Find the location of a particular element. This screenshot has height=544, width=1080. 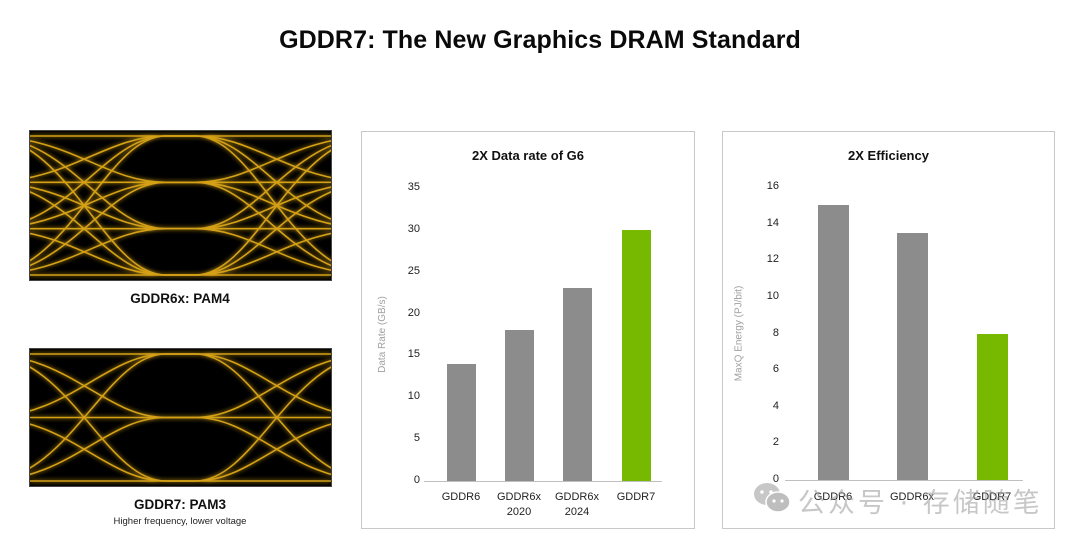

y-axis-label: MaxQ Energy (PJ/bit) is located at coordinates (739, 333).